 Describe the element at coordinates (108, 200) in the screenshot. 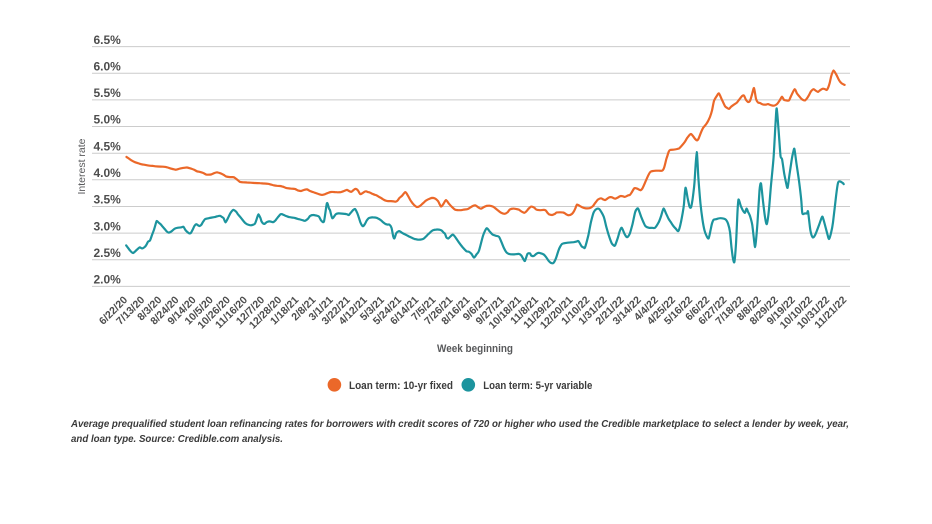

I see `svg-text: 3.5%` at that location.